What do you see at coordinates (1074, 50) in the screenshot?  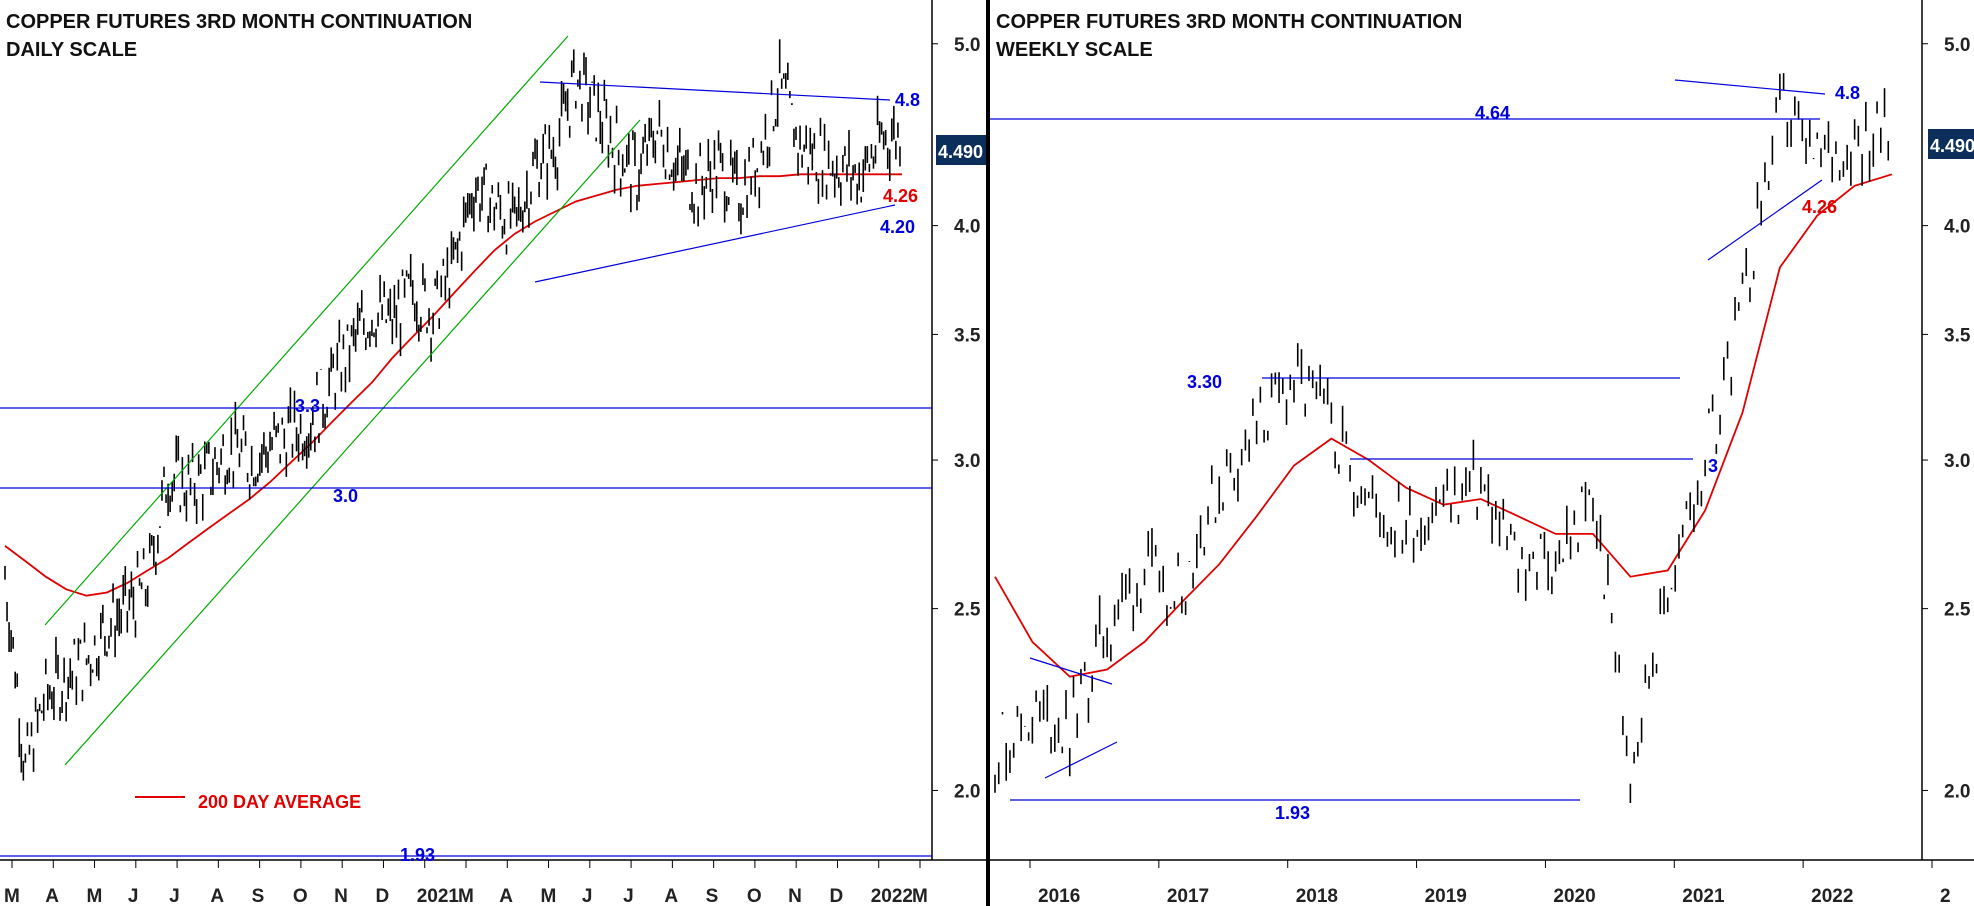 I see `chart-subtitle: WEEKLY SCALE` at bounding box center [1074, 50].